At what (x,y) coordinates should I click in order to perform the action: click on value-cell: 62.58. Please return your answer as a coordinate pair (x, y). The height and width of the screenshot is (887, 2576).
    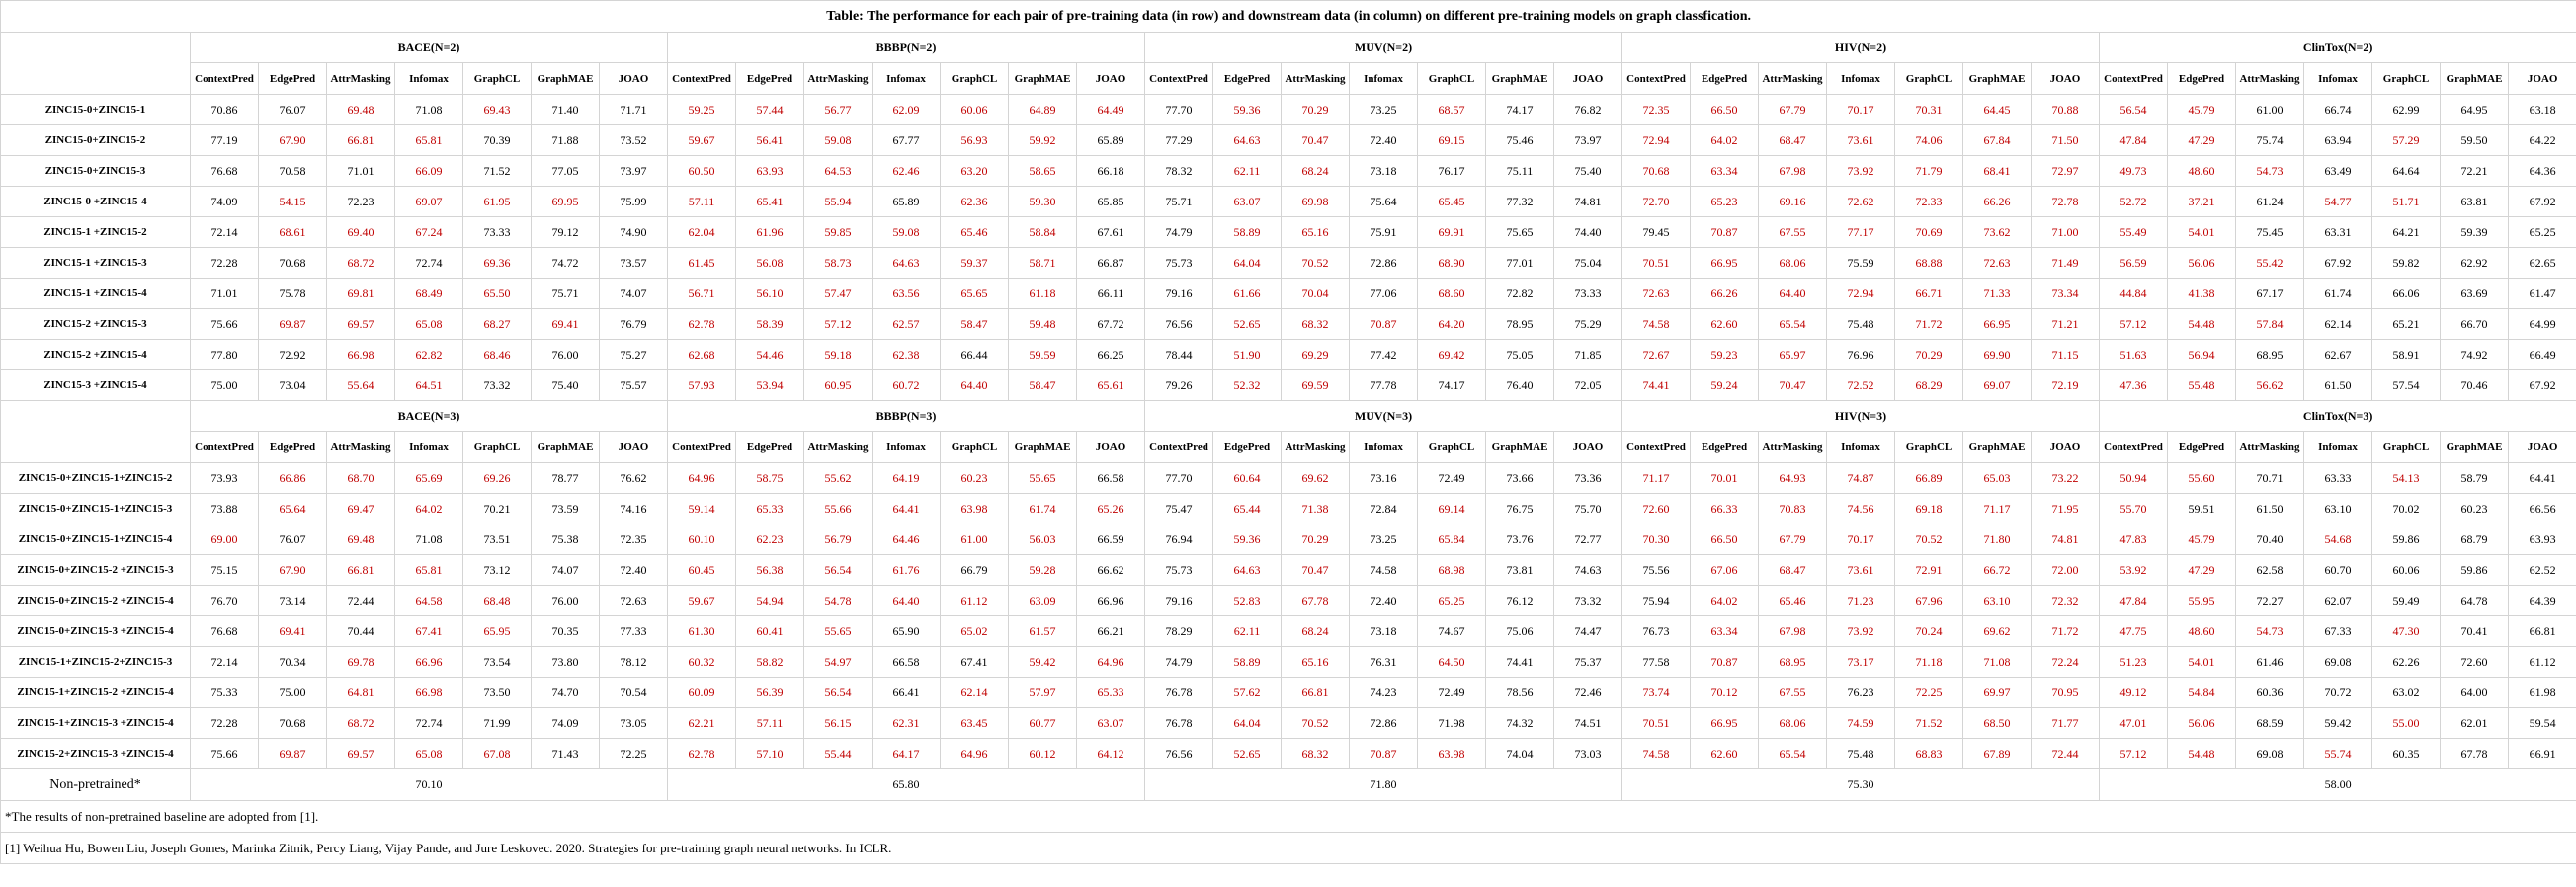
    Looking at the image, I should click on (2269, 570).